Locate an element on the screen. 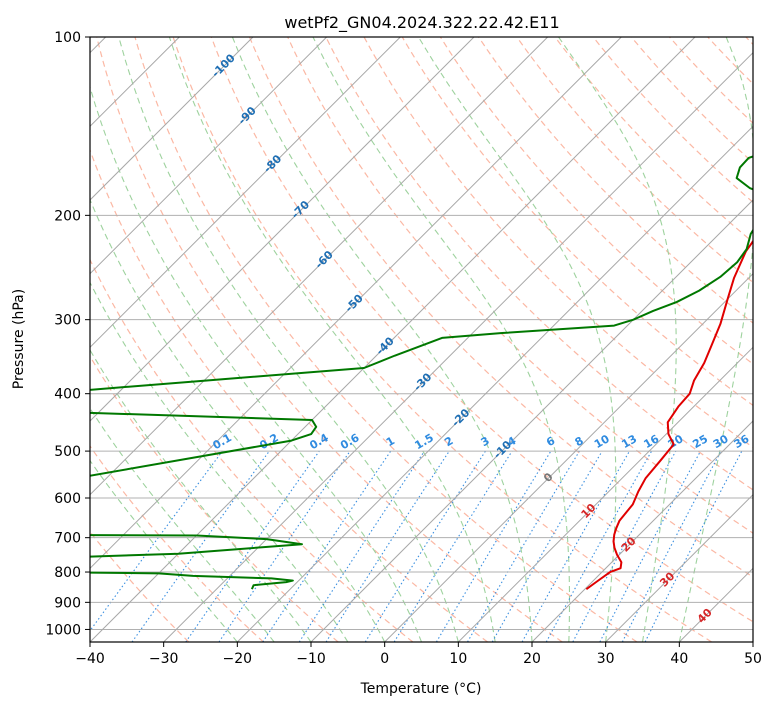  chart-title: wetPf2_GN04.2024.322.22.42.E11 is located at coordinates (421, 23).